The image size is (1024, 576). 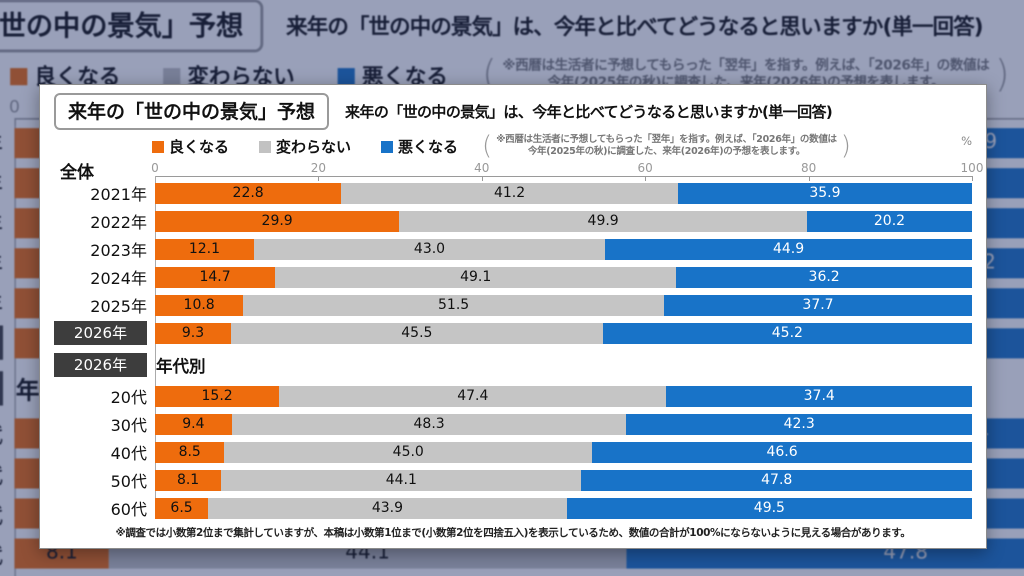 I want to click on bar-track: 6.5 43.9 49.5, so click(x=563, y=508).